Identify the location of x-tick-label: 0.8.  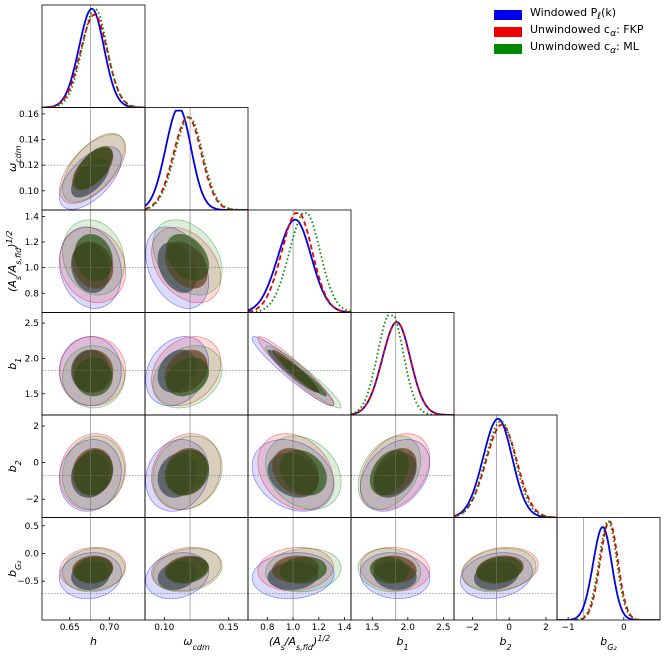
(267, 628).